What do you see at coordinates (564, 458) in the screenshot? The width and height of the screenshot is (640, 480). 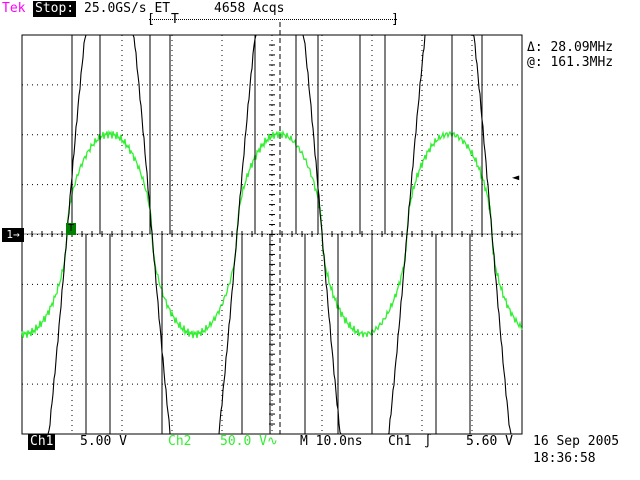 I see `time-readout: 18:36:58` at bounding box center [564, 458].